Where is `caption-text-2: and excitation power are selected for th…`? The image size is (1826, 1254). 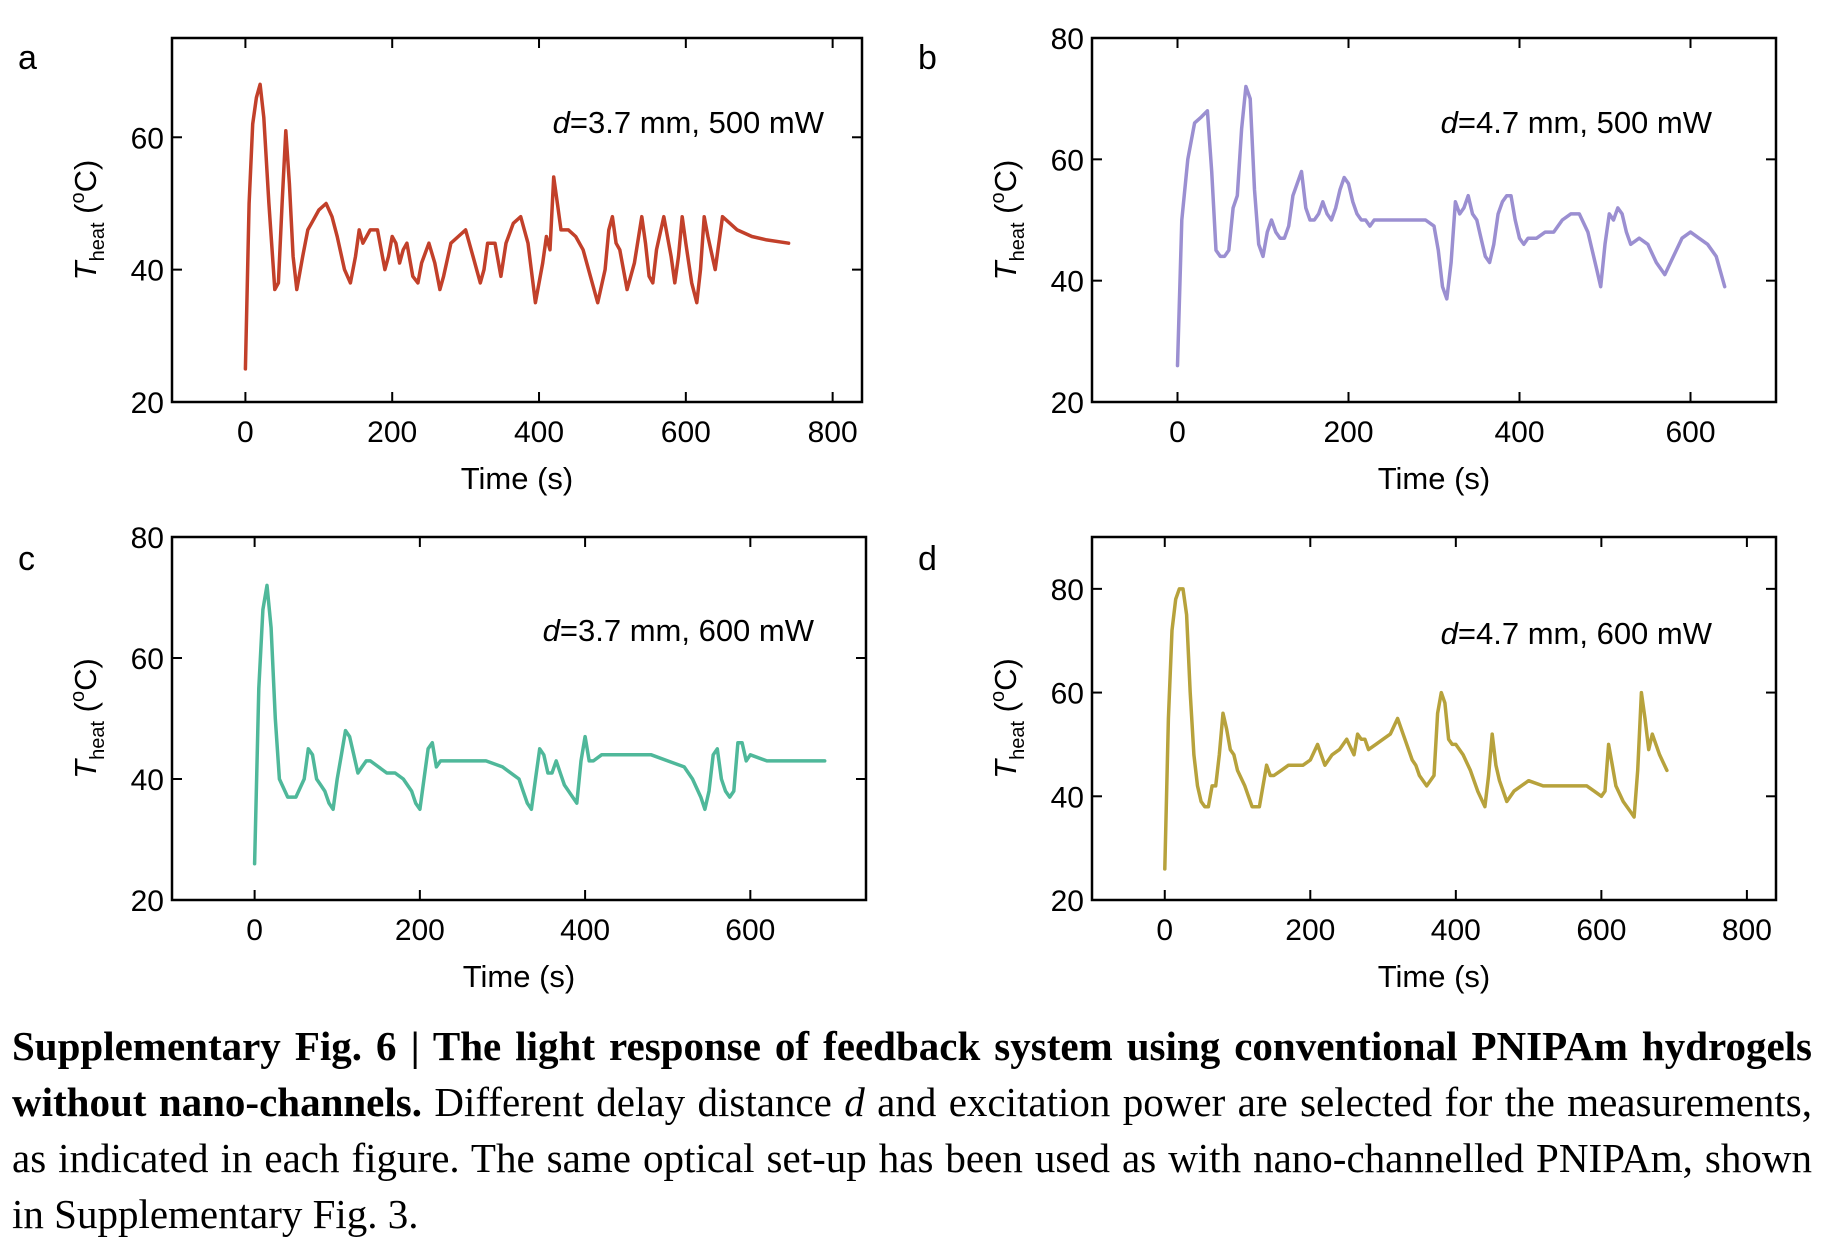 caption-text-2: and excitation power are selected for th… is located at coordinates (912, 1158).